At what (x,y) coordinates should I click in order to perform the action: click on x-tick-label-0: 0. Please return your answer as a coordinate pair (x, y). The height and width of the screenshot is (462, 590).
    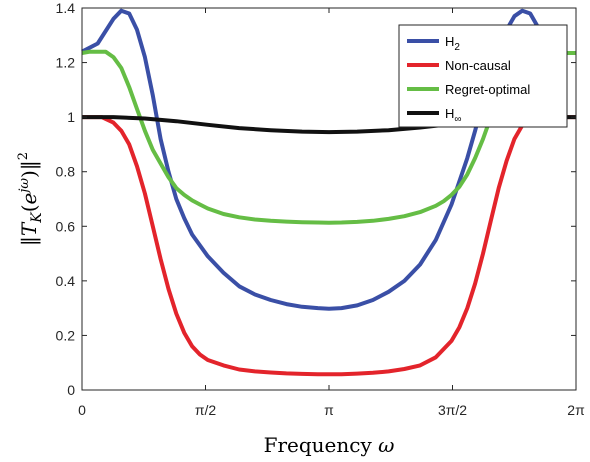
    Looking at the image, I should click on (82, 410).